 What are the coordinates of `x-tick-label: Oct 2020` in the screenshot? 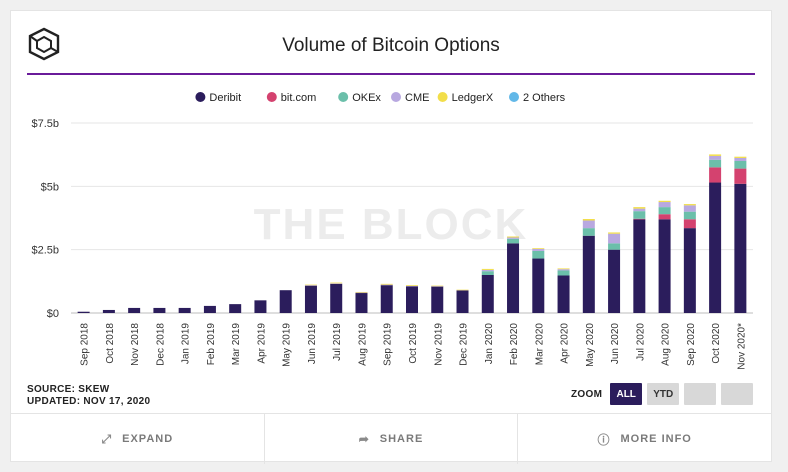 It's located at (716, 343).